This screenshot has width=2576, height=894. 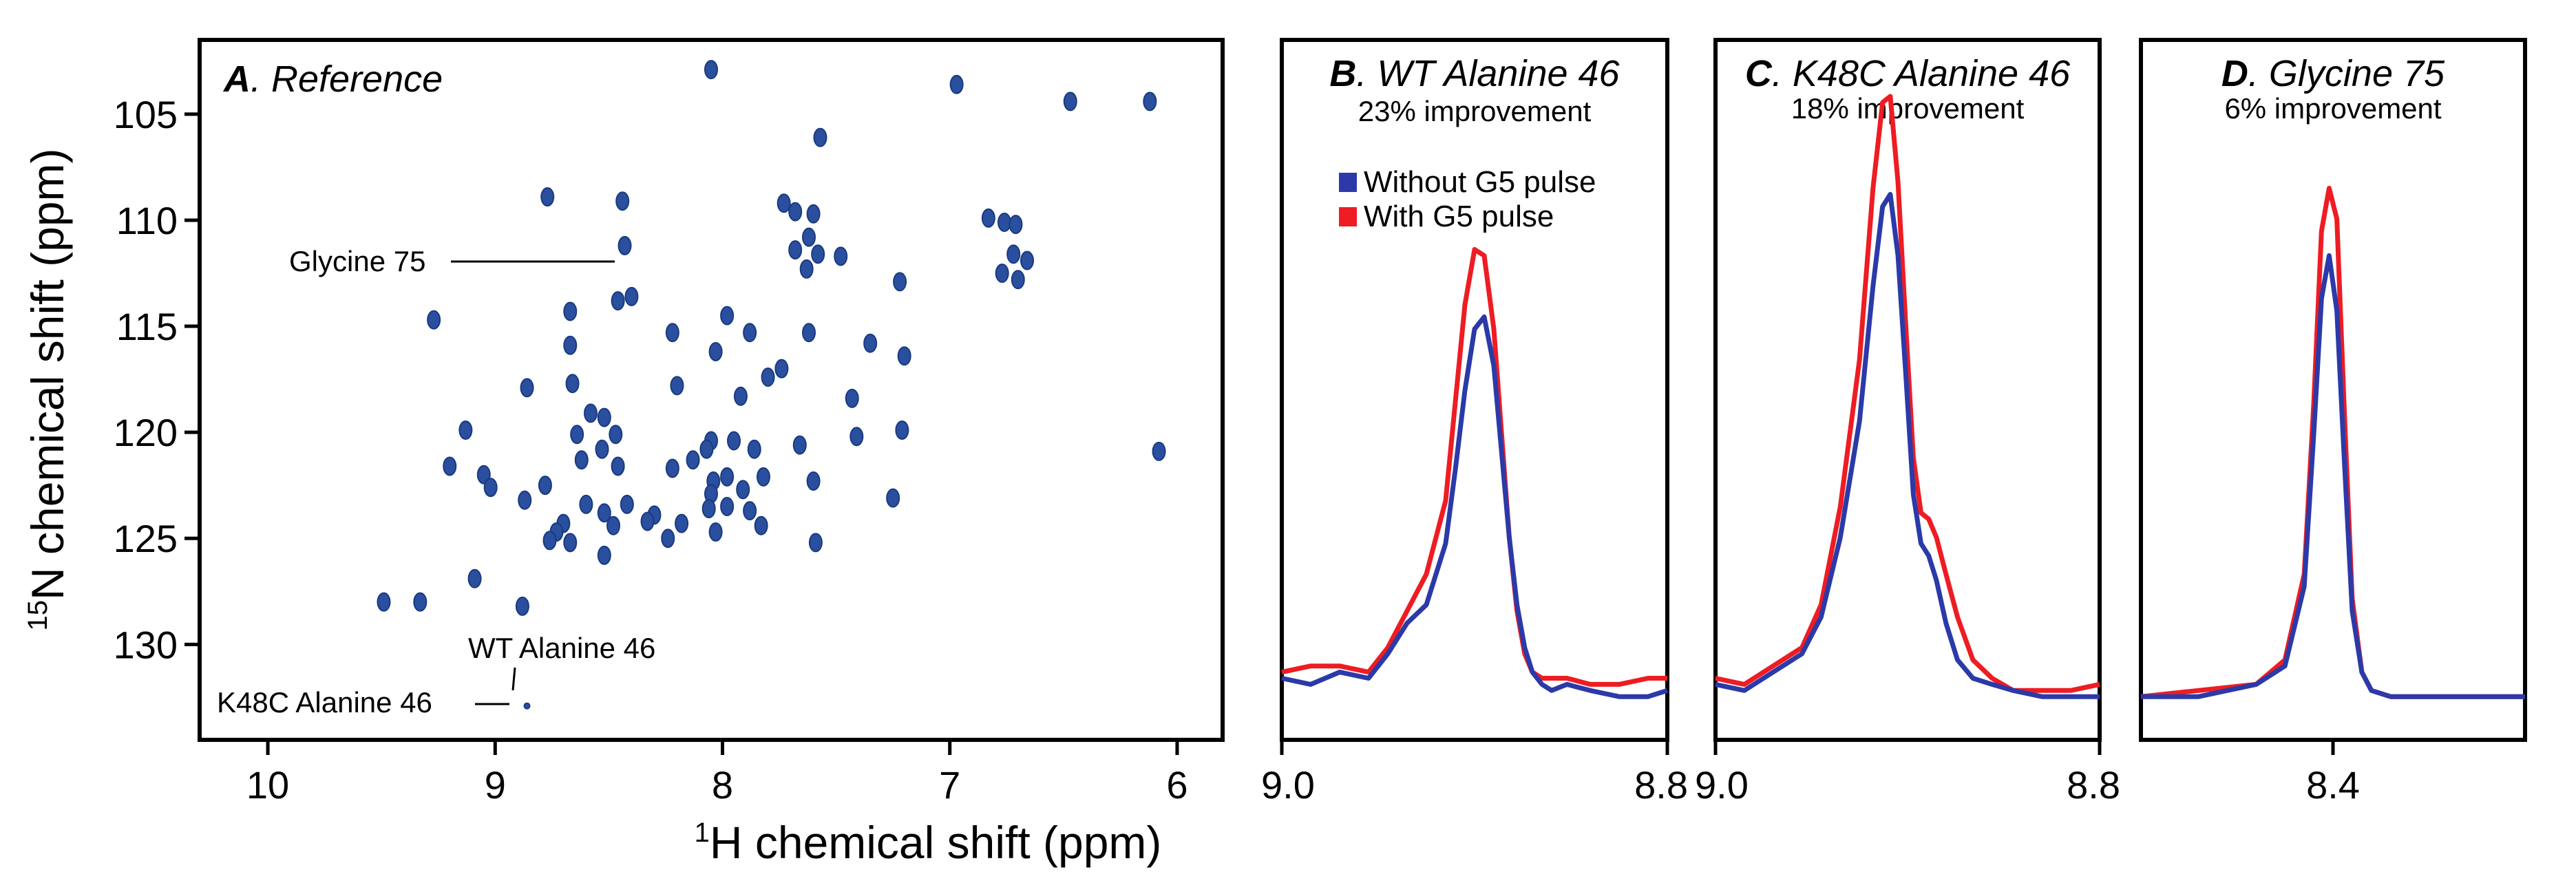 What do you see at coordinates (146, 644) in the screenshot?
I see `panel-a-y-tick-label: 130` at bounding box center [146, 644].